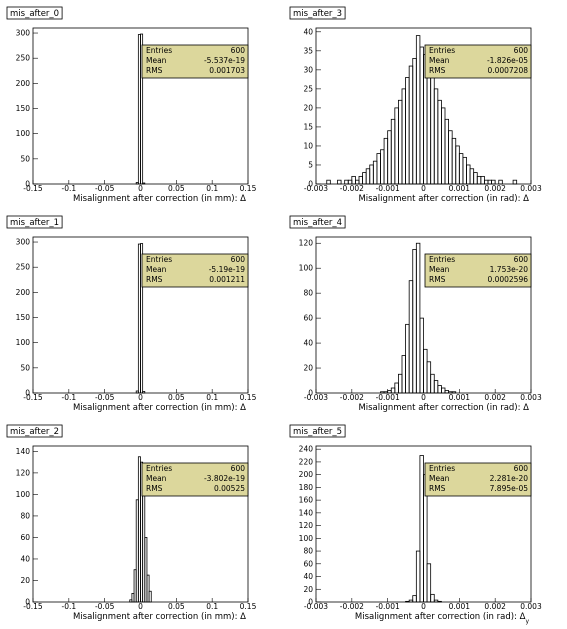  Describe the element at coordinates (25, 158) in the screenshot. I see `y-tick-label: 50` at that location.